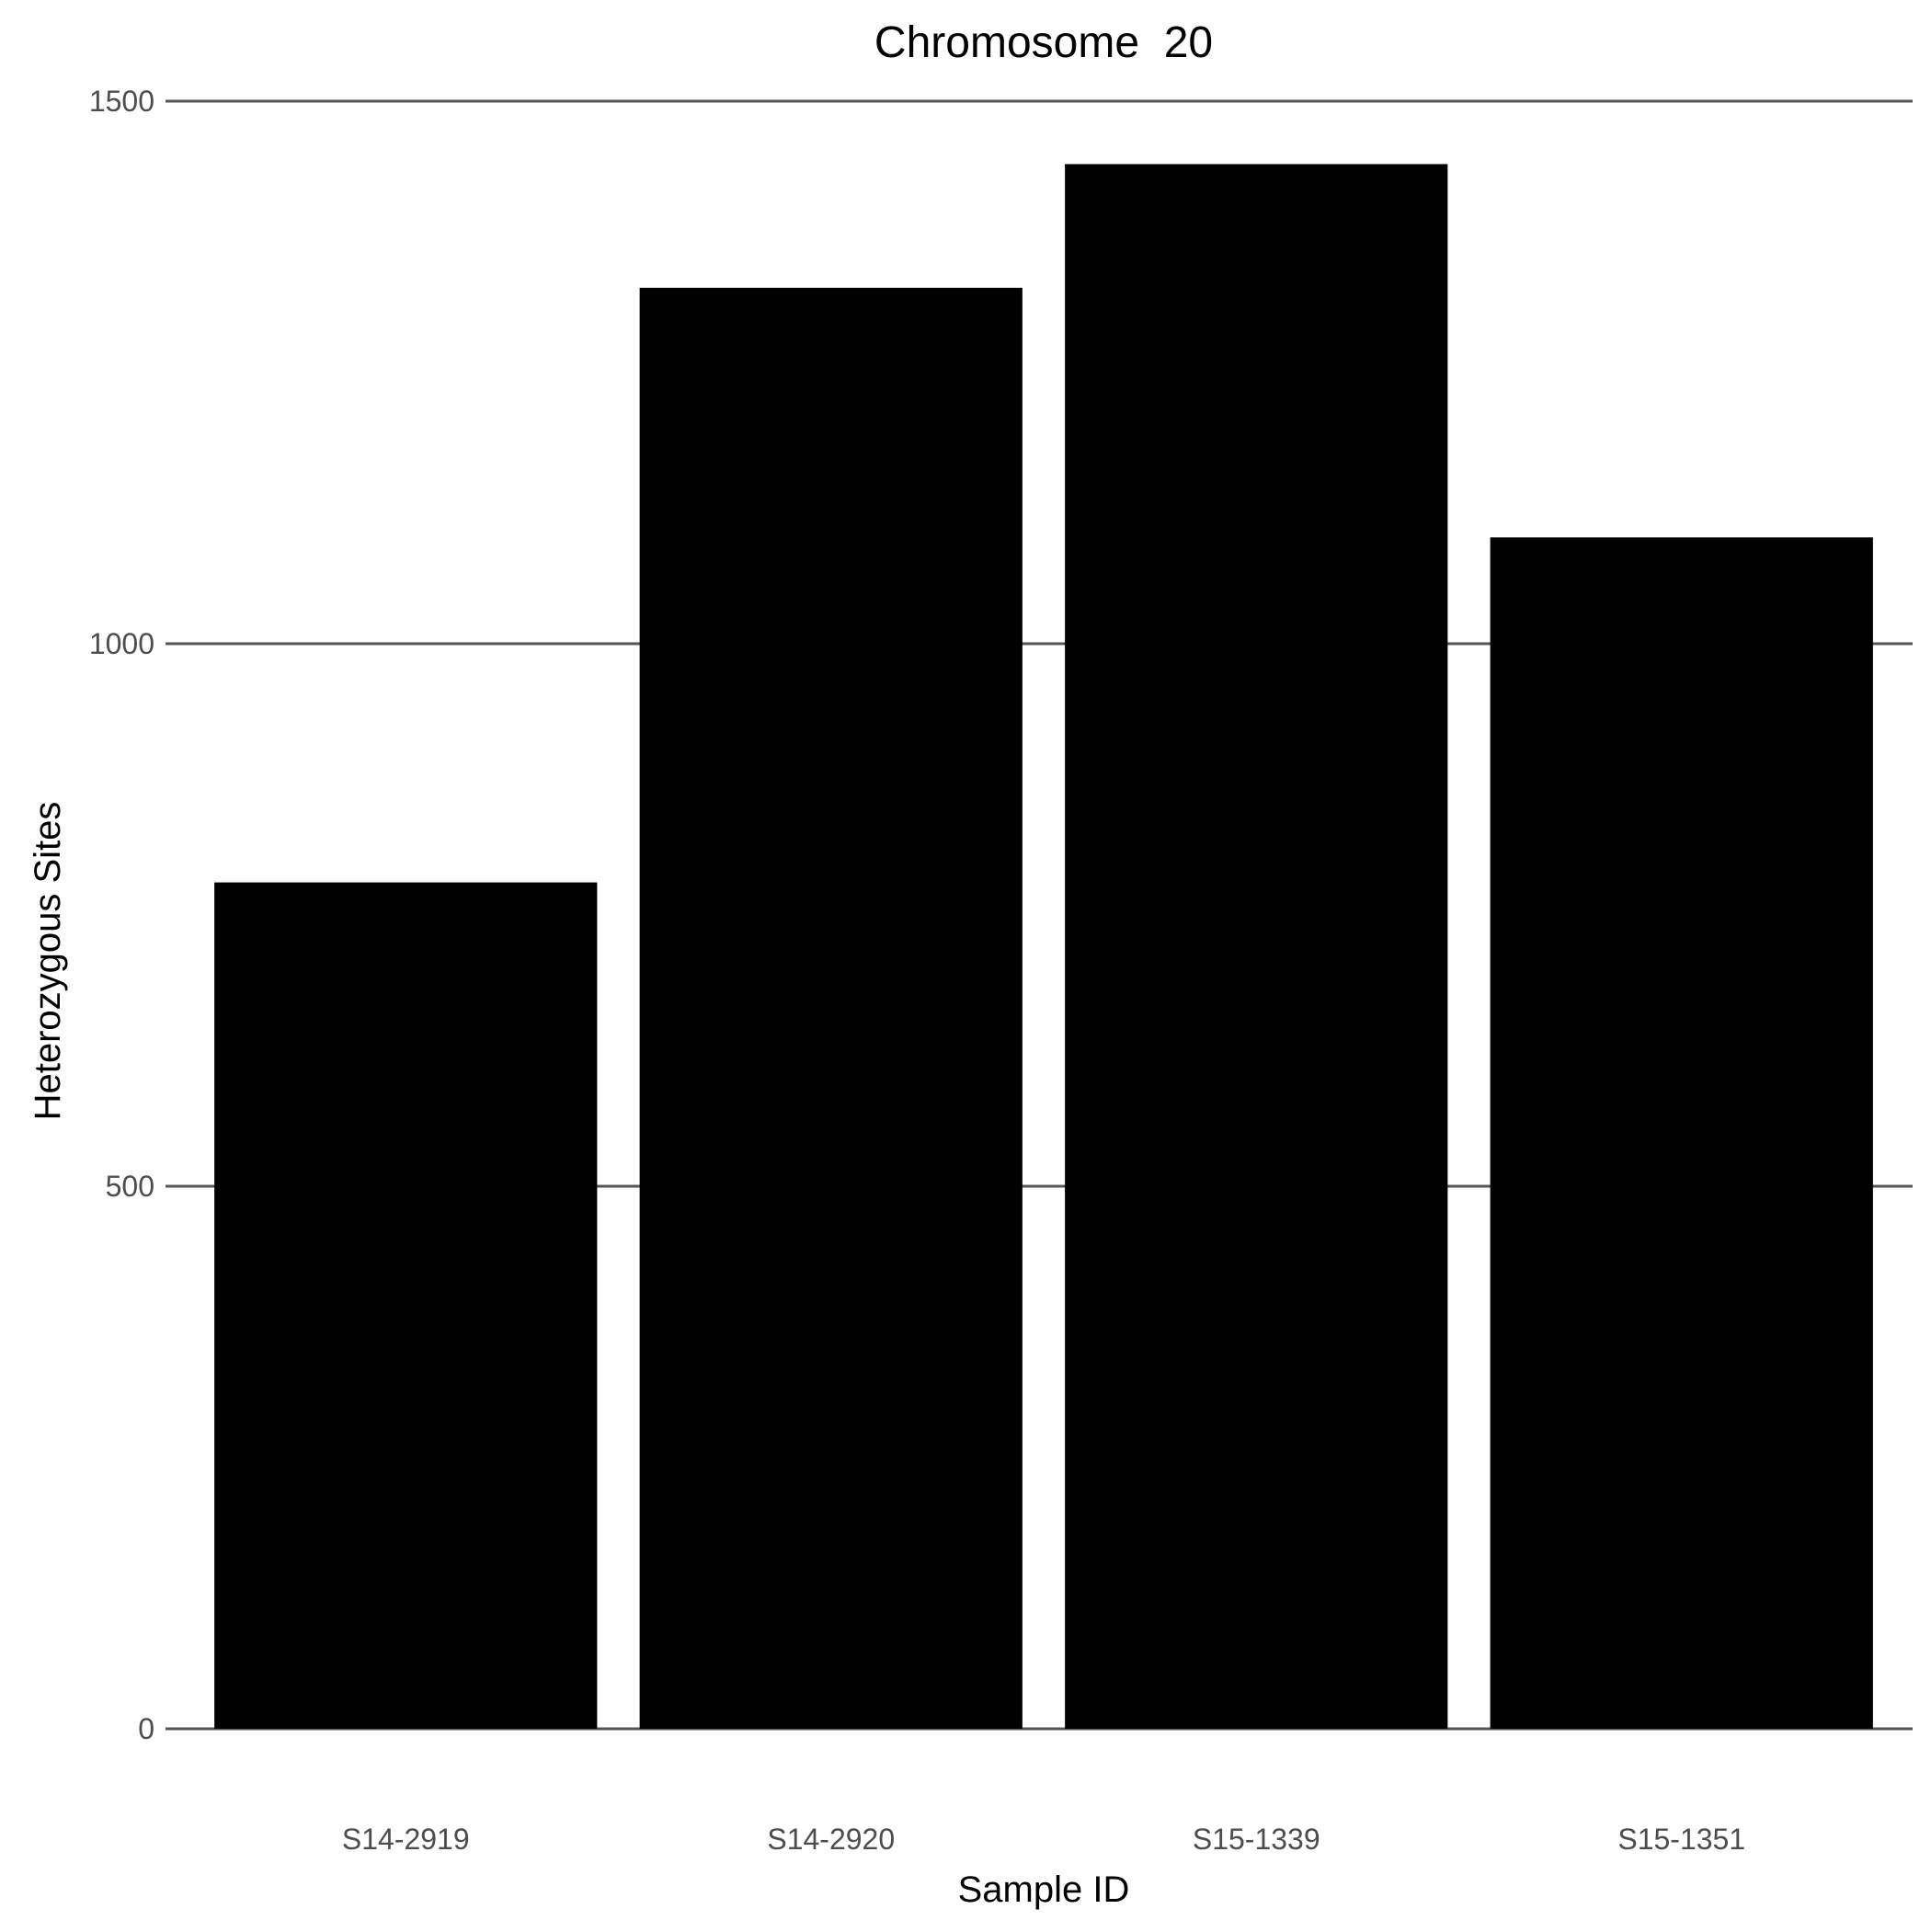 This screenshot has width=1931, height=1932. What do you see at coordinates (146, 1728) in the screenshot?
I see `y-tick-label-0: 0` at bounding box center [146, 1728].